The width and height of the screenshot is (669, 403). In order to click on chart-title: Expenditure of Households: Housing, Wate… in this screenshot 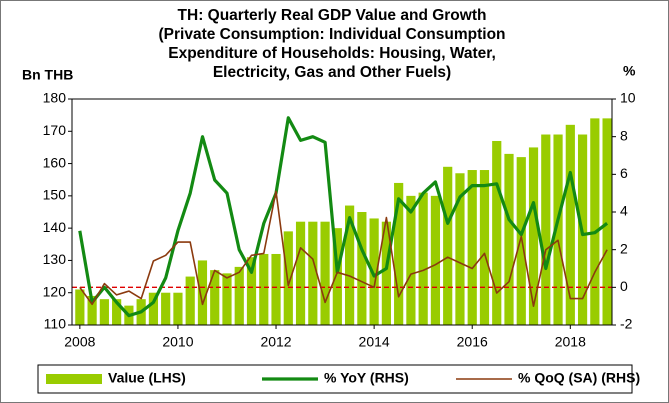, I will do `click(332, 53)`.